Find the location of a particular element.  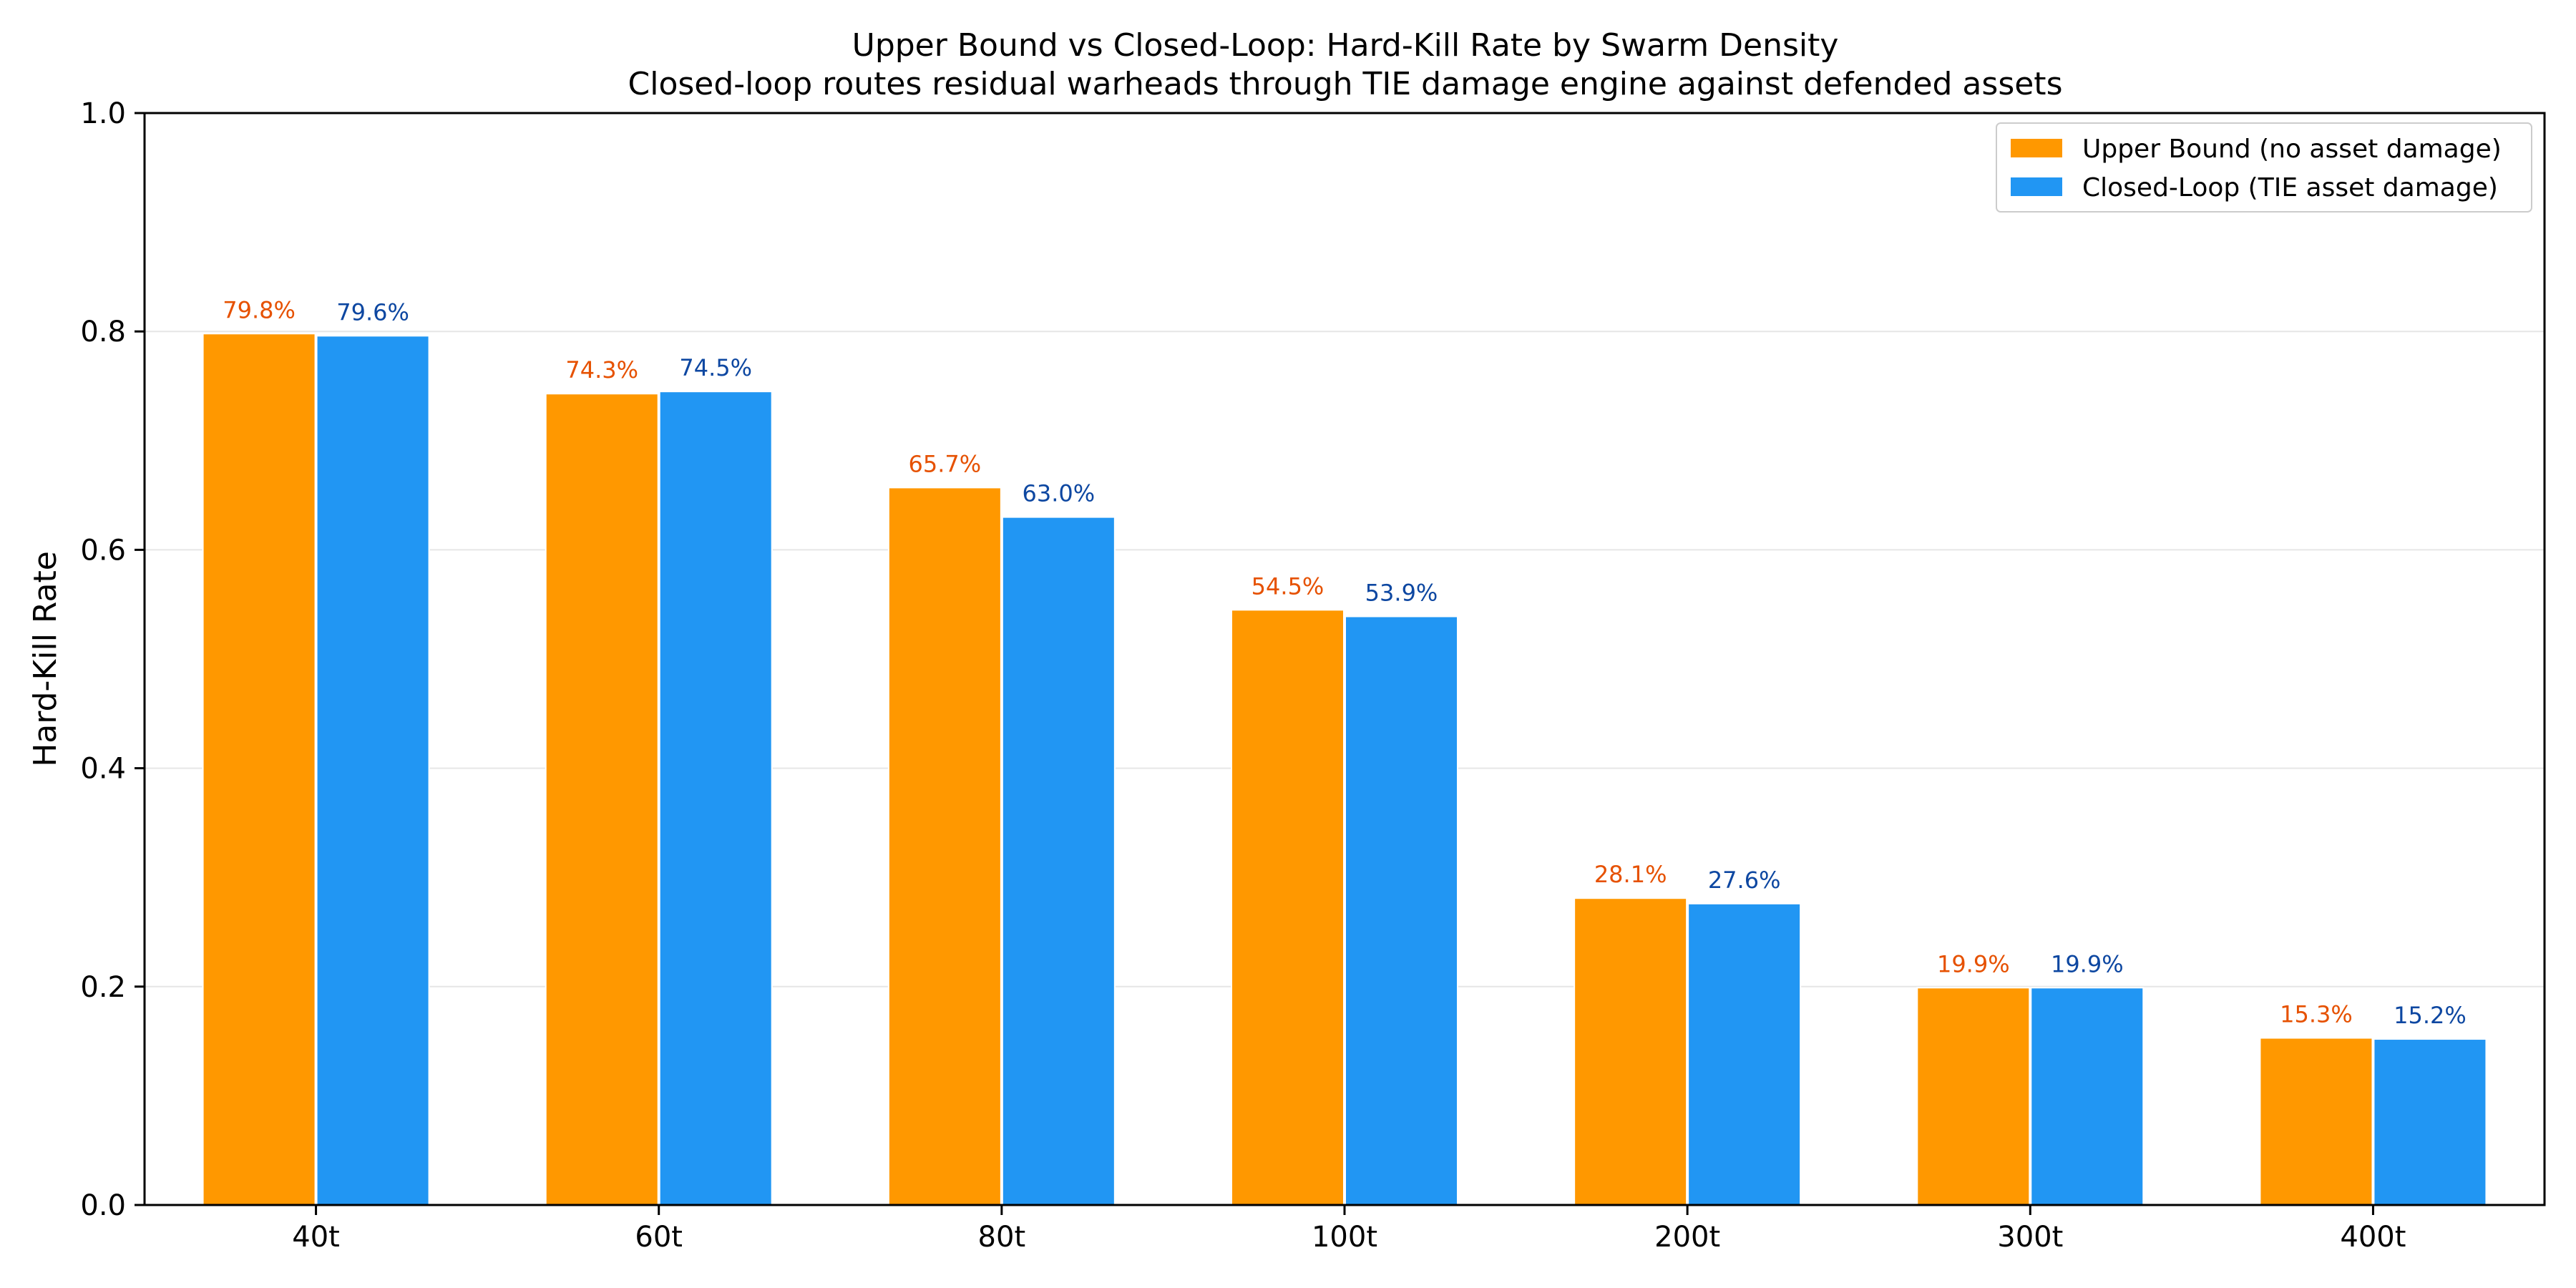

legend-label-closed-loop: Closed-Loop (TIE asset damage) is located at coordinates (2290, 188).